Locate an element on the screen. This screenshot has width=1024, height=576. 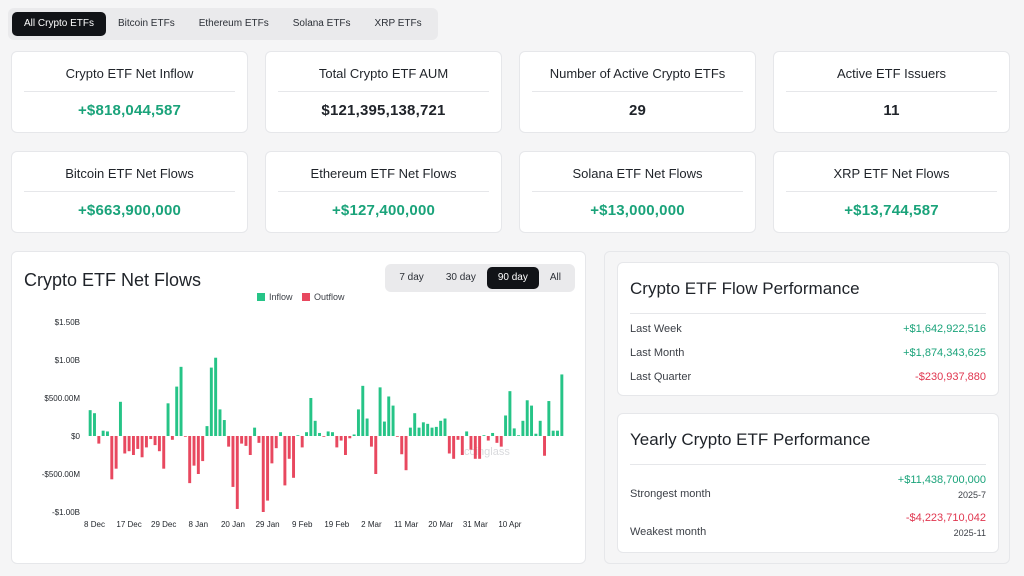
x-tick-label: 20 Jan is located at coordinates (233, 524).